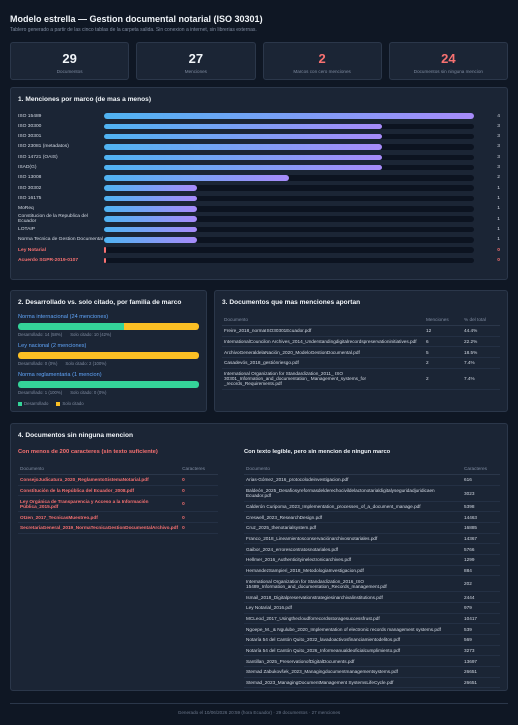  Describe the element at coordinates (30, 126) in the screenshot. I see `bar-label: ISO 30300` at that location.